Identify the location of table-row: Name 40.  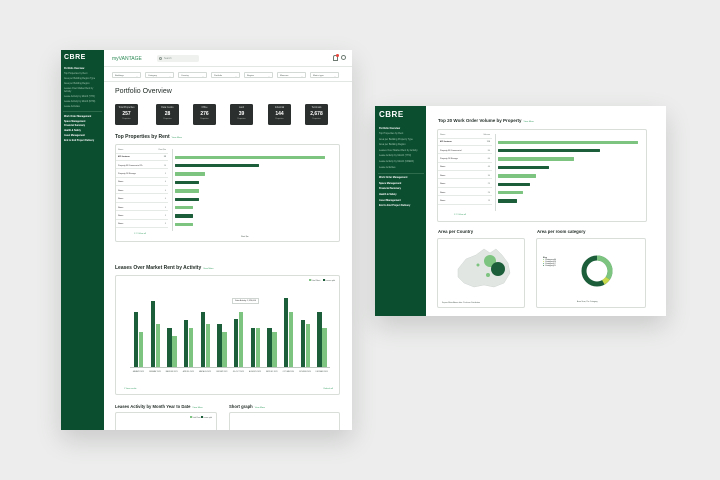
(465, 167).